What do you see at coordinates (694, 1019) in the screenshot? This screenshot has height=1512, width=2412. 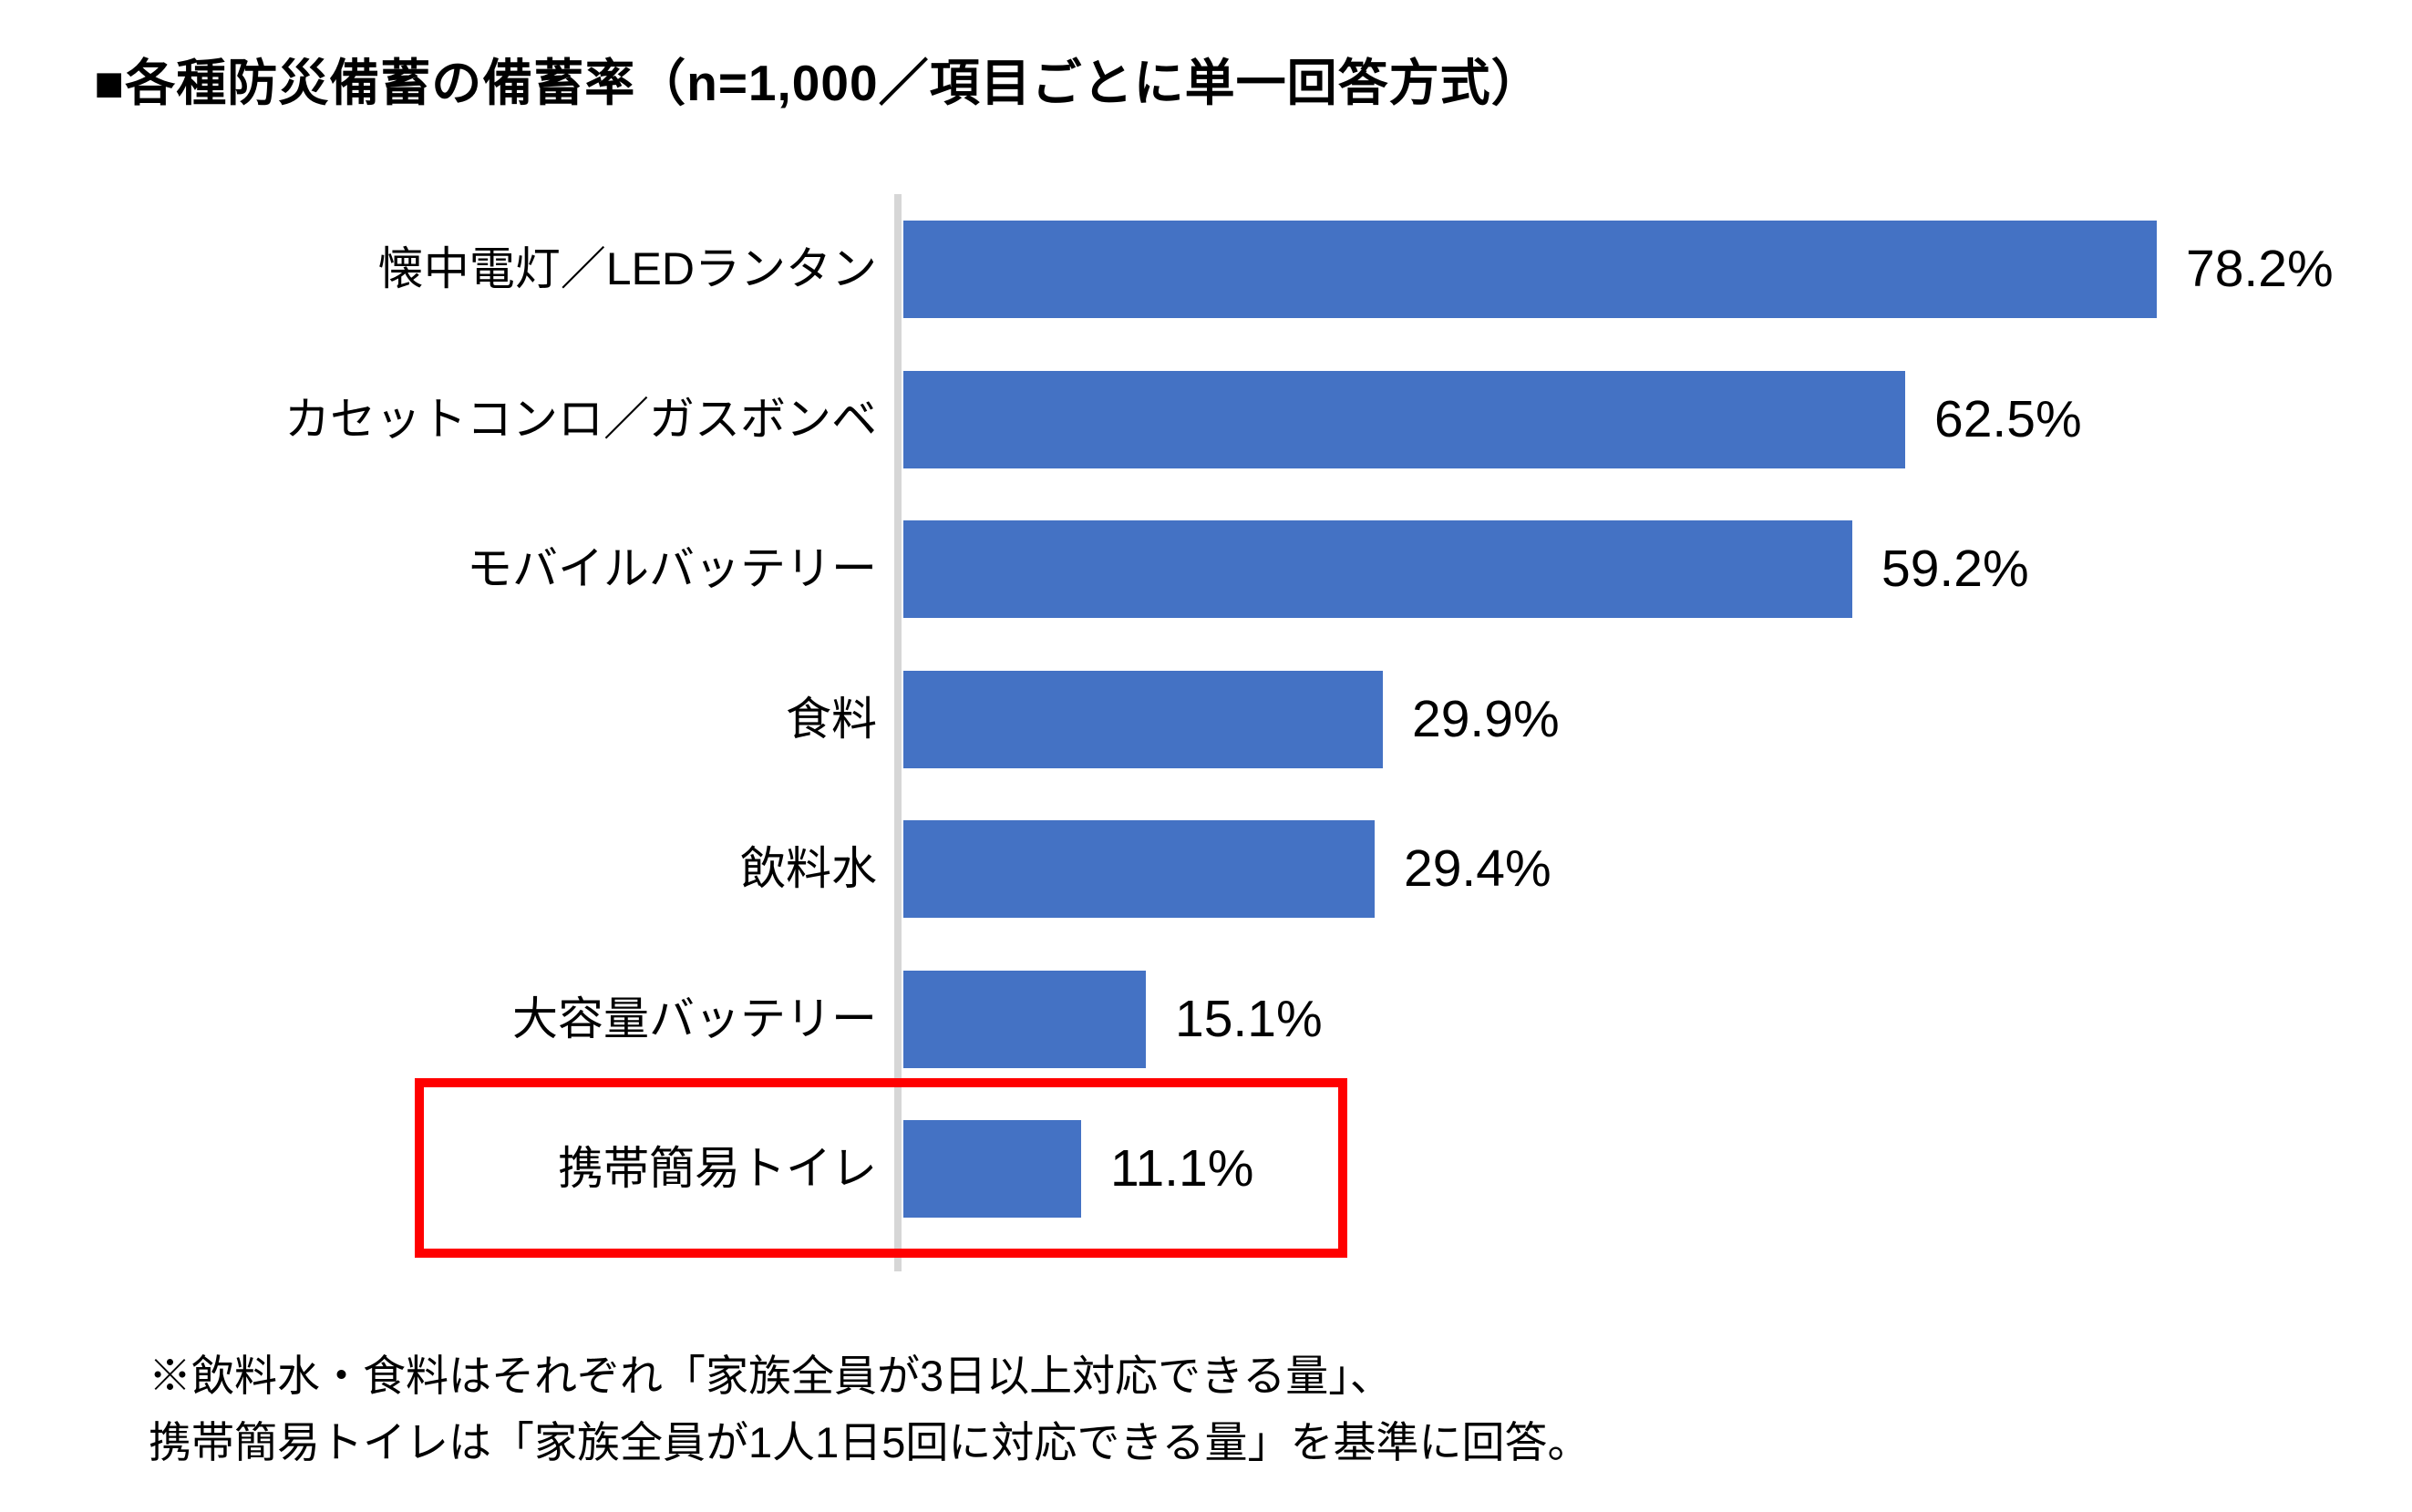 I see `category-label: 大容量バッテリー` at bounding box center [694, 1019].